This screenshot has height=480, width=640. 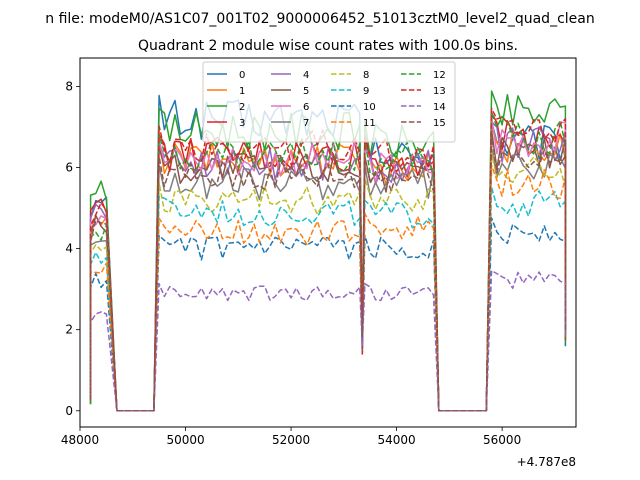 I want to click on legend-label: 14, so click(x=439, y=107).